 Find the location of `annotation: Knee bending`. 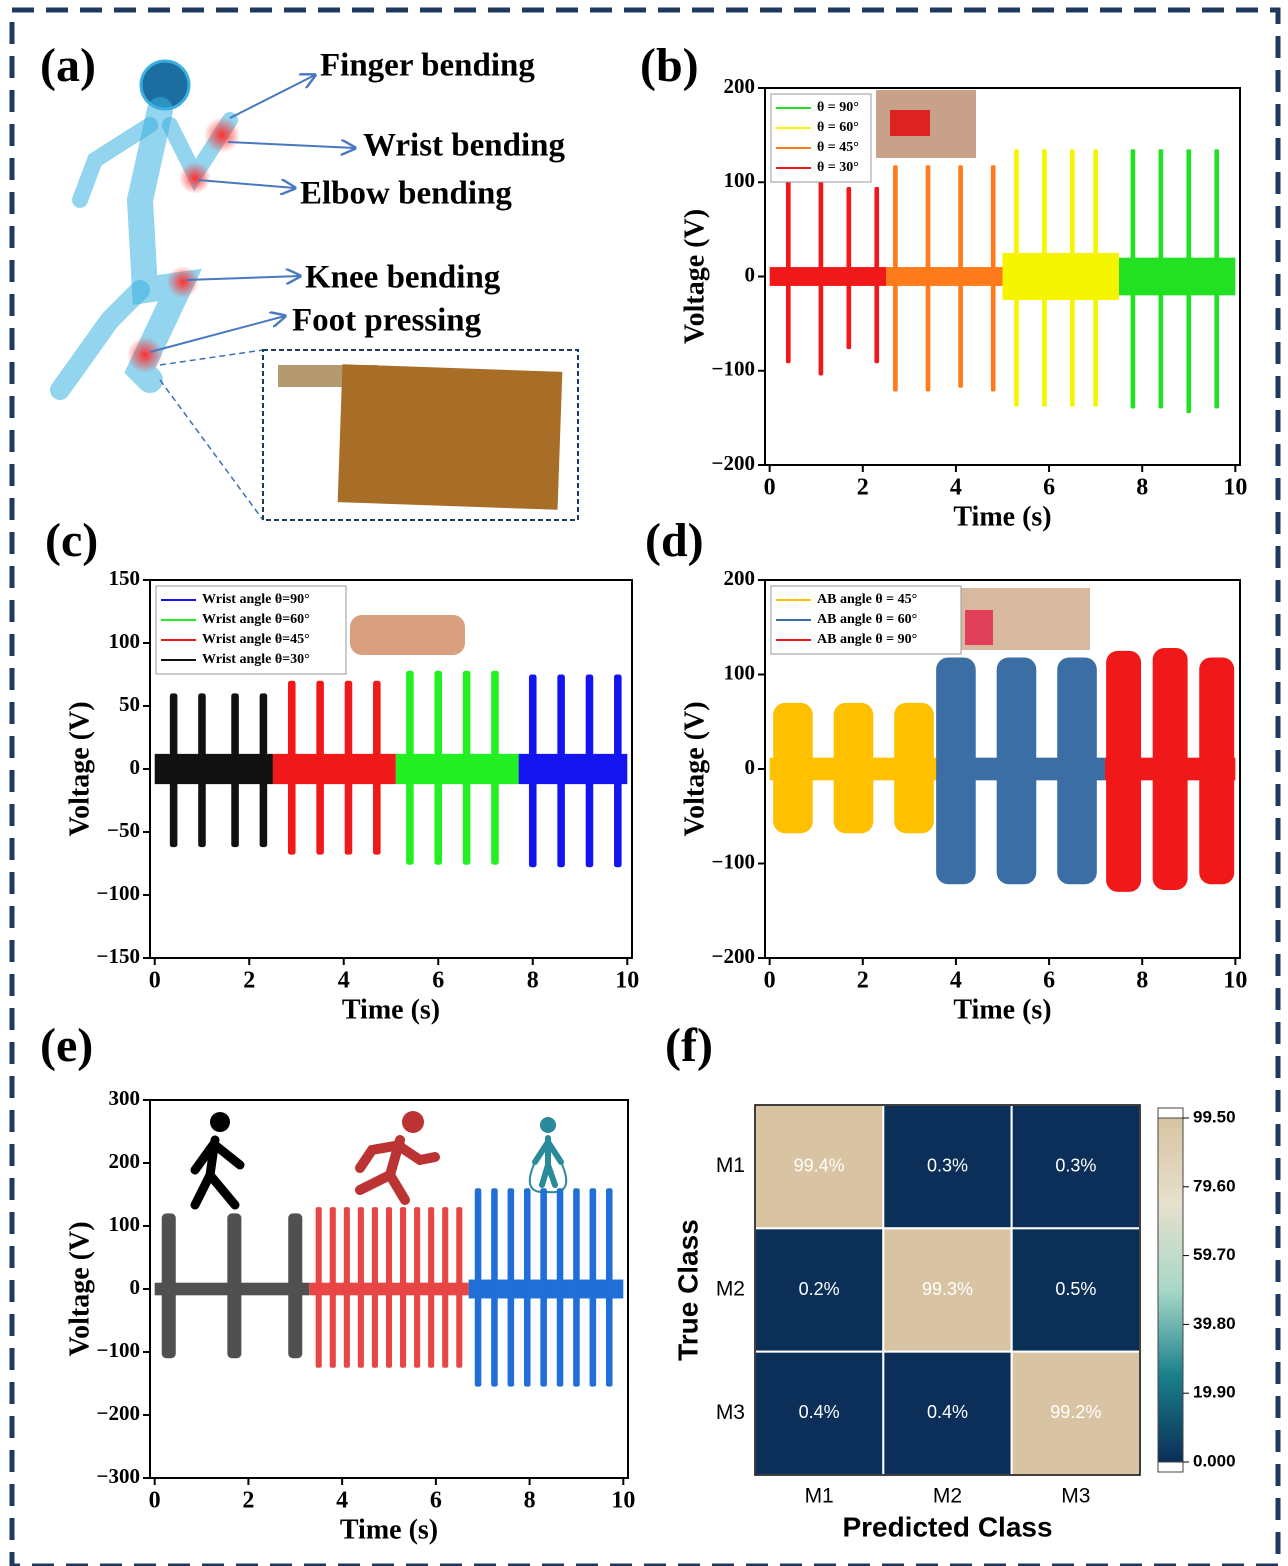

annotation: Knee bending is located at coordinates (403, 278).